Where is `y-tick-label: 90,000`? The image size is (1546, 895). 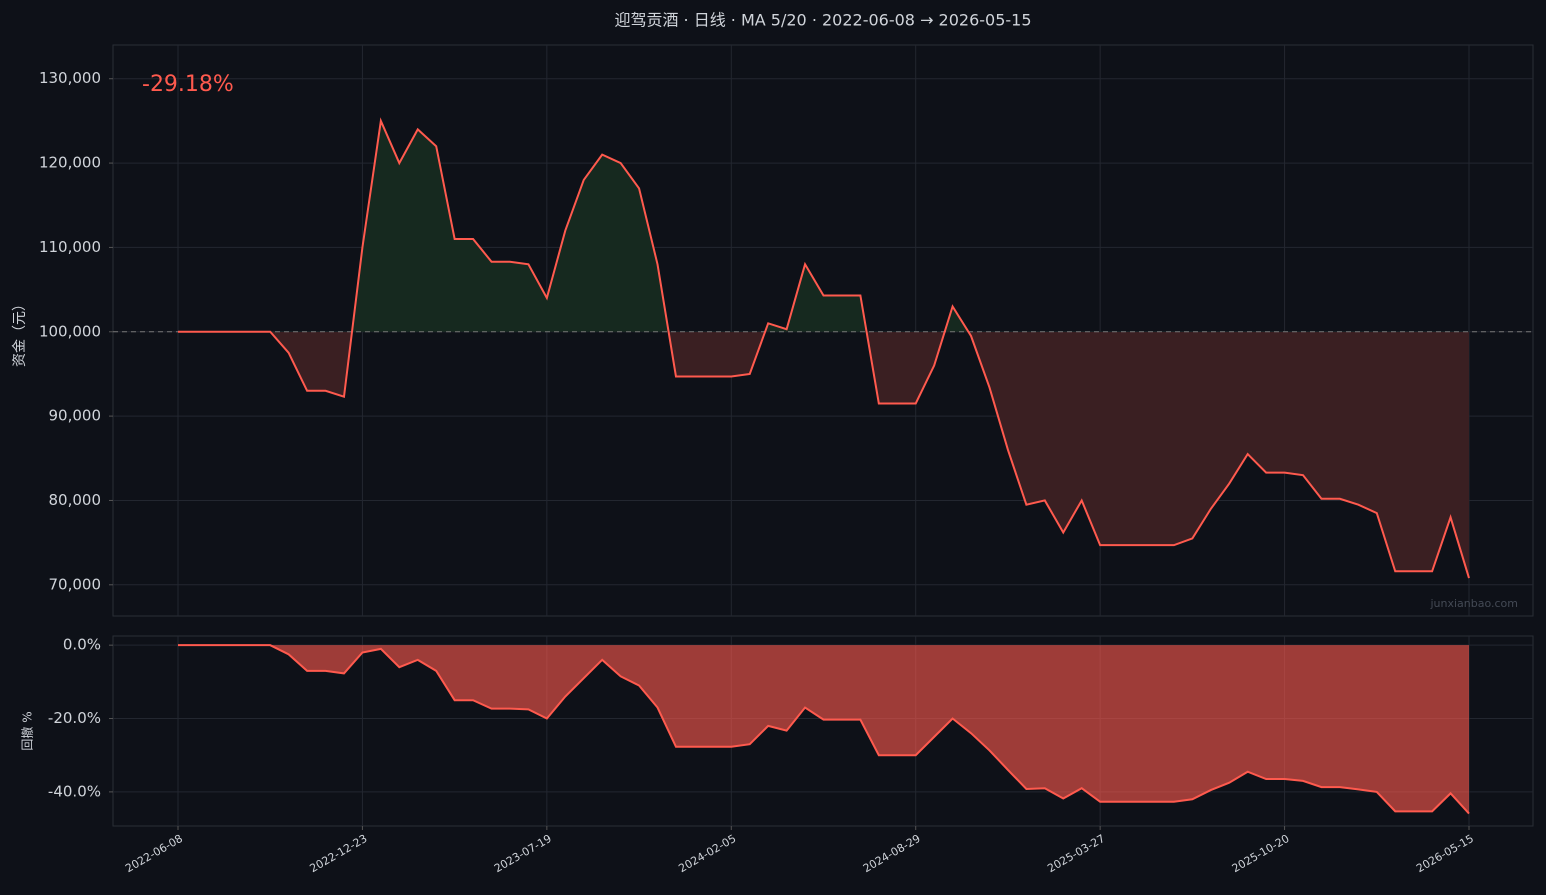
y-tick-label: 90,000 is located at coordinates (75, 416).